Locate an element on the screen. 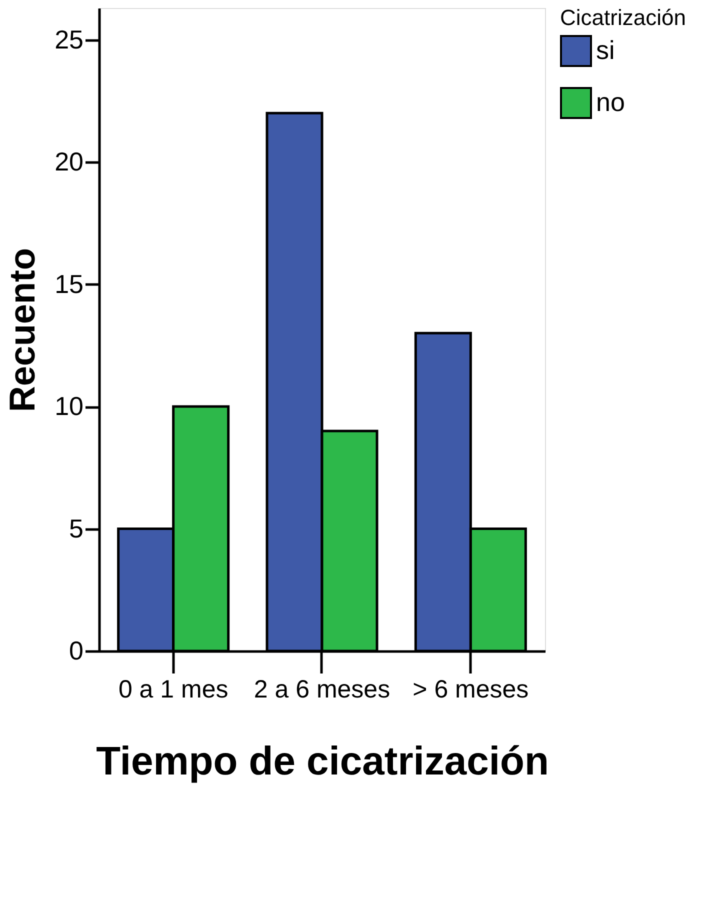 The height and width of the screenshot is (901, 718). x-axis-title: Tiempo de cicatrización is located at coordinates (322, 762).